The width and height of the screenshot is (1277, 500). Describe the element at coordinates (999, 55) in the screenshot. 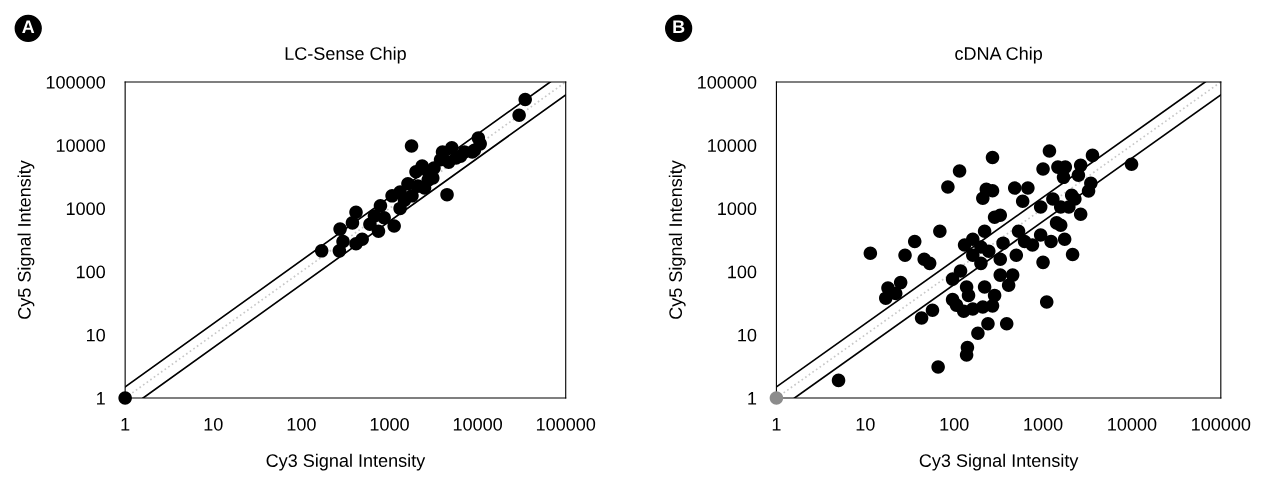

I see `chart-title: cDNA Chip` at that location.